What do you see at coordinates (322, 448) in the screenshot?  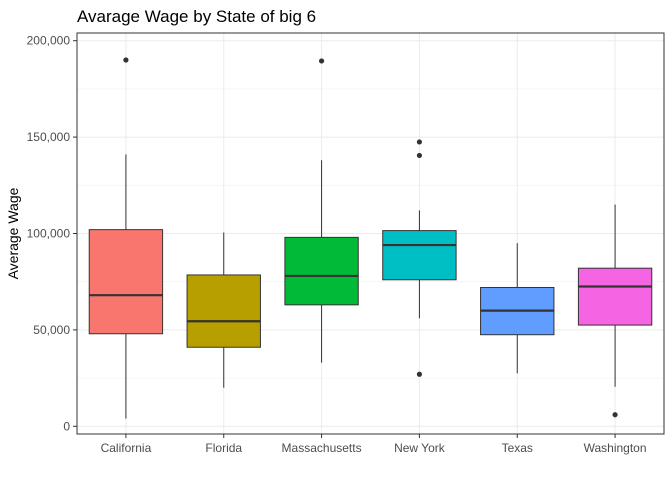 I see `x-tick-label: Massachusetts` at bounding box center [322, 448].